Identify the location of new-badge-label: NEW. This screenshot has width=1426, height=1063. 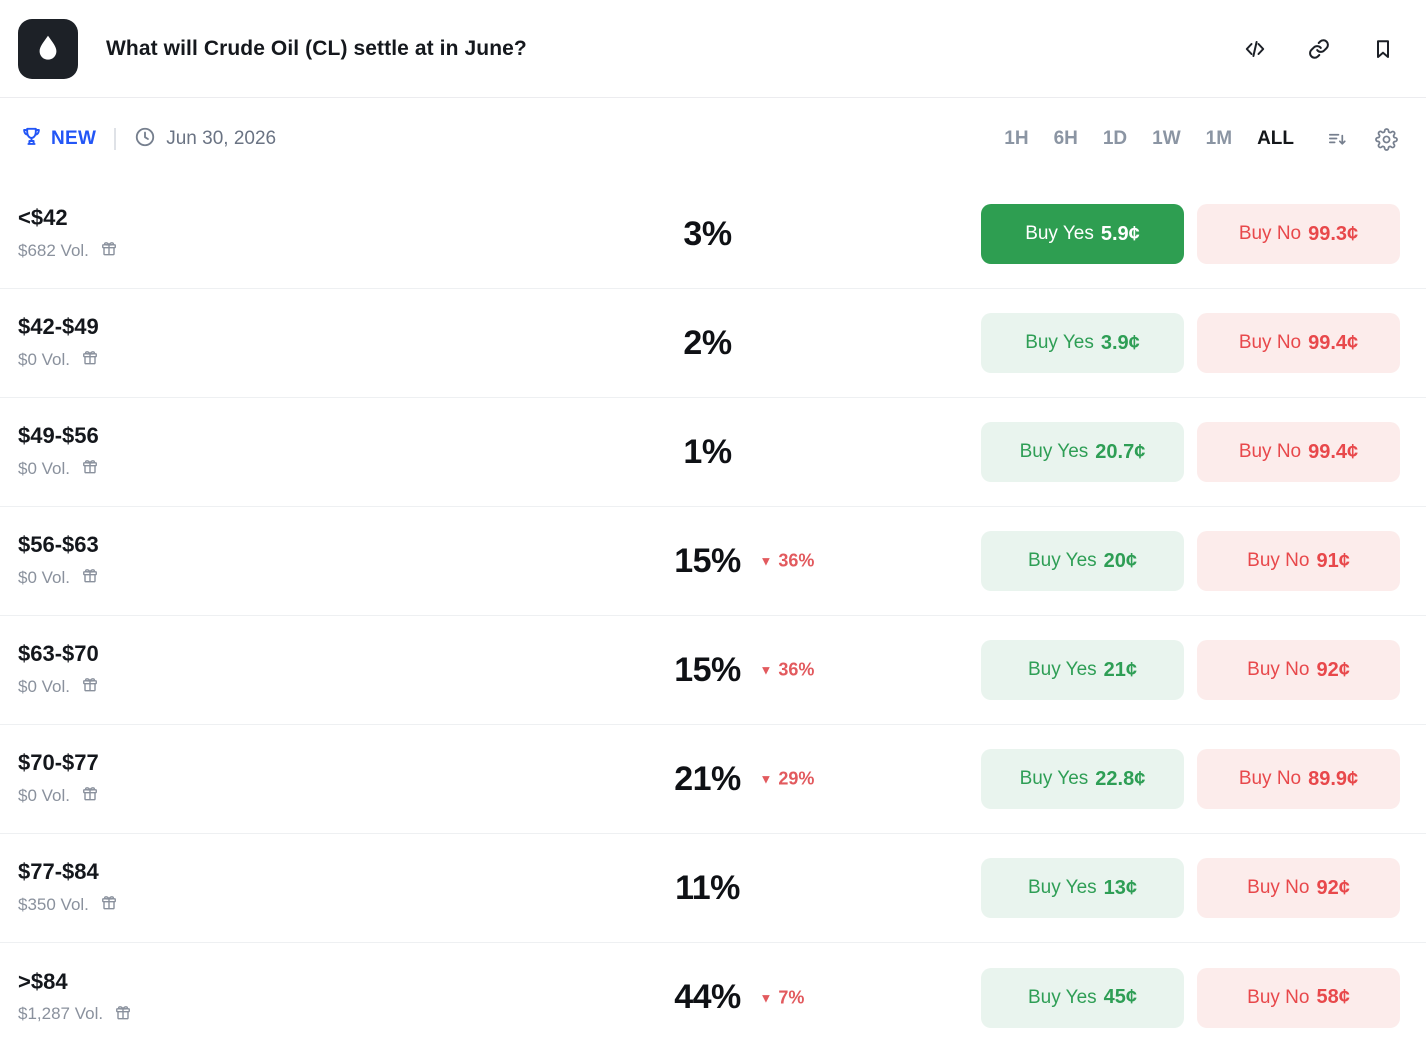
(74, 138).